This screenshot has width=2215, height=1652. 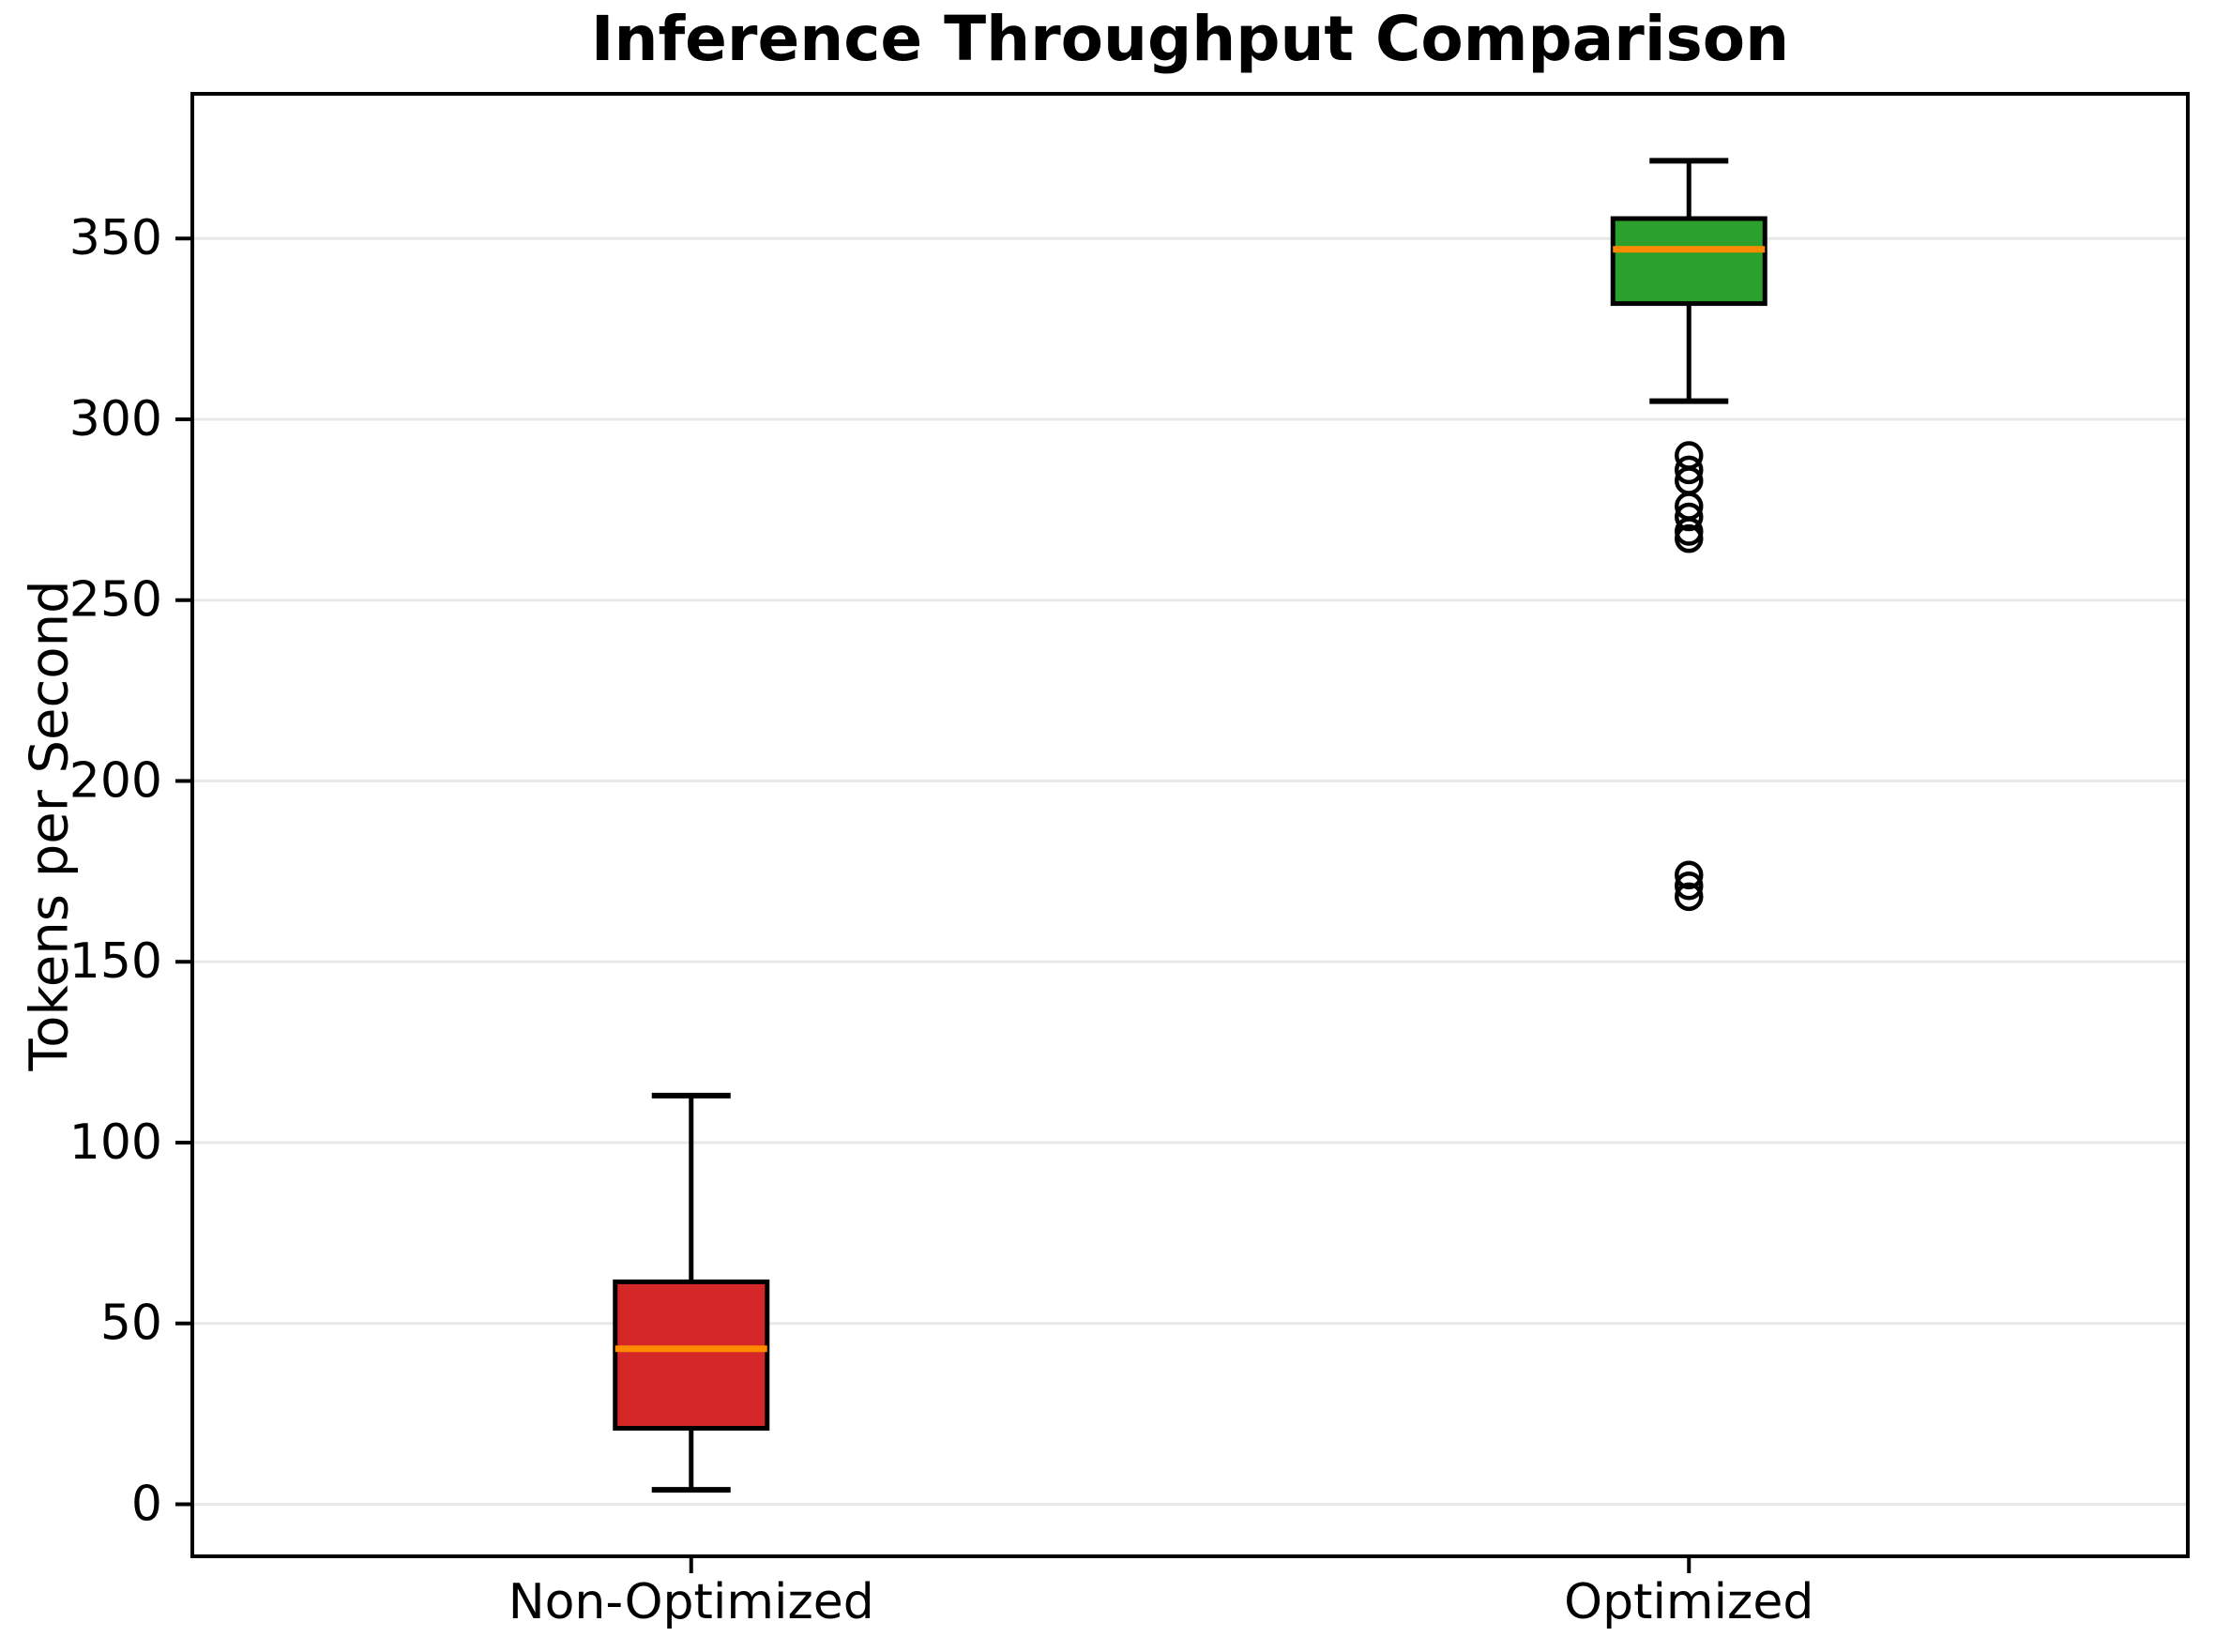 What do you see at coordinates (1190, 39) in the screenshot?
I see `chart-title: Inference Throughput Comparison` at bounding box center [1190, 39].